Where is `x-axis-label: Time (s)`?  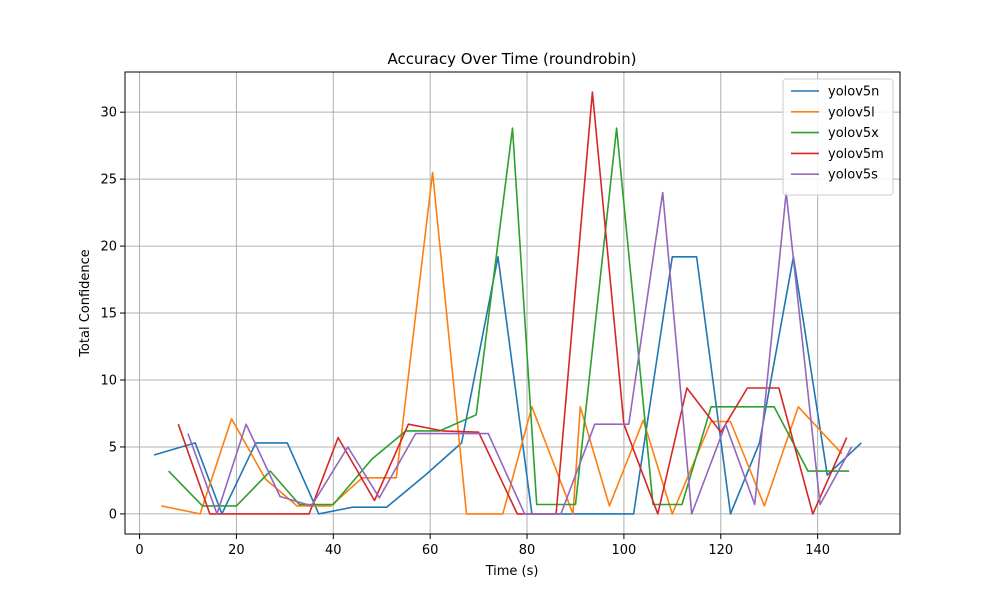
x-axis-label: Time (s) is located at coordinates (512, 571).